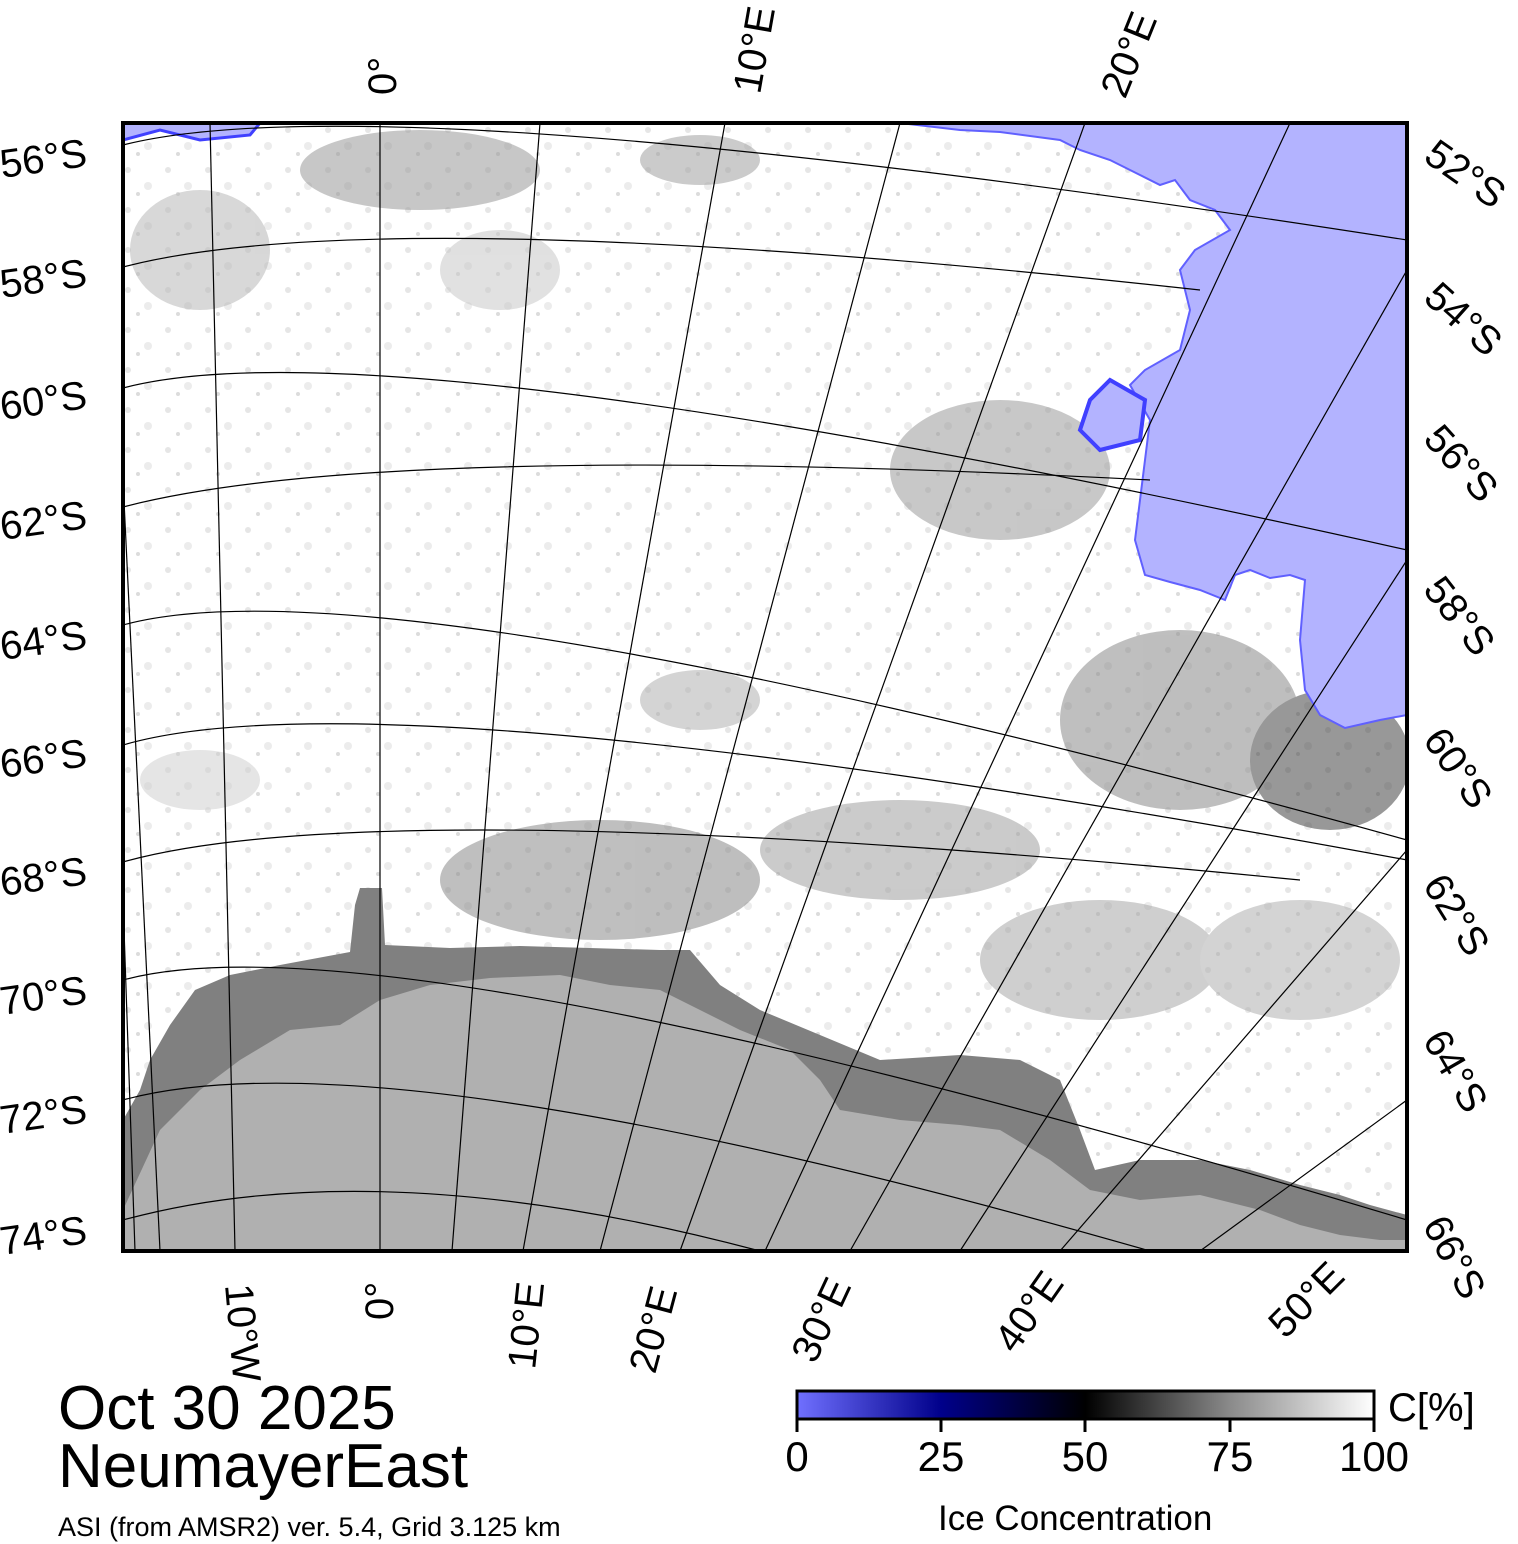 The height and width of the screenshot is (1544, 1518). What do you see at coordinates (1306, 1300) in the screenshot?
I see `bottom-lon-label: 50°E` at bounding box center [1306, 1300].